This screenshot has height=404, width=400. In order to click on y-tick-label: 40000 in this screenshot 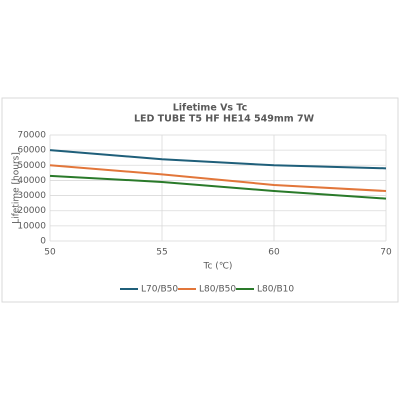, I will do `click(31, 181)`.